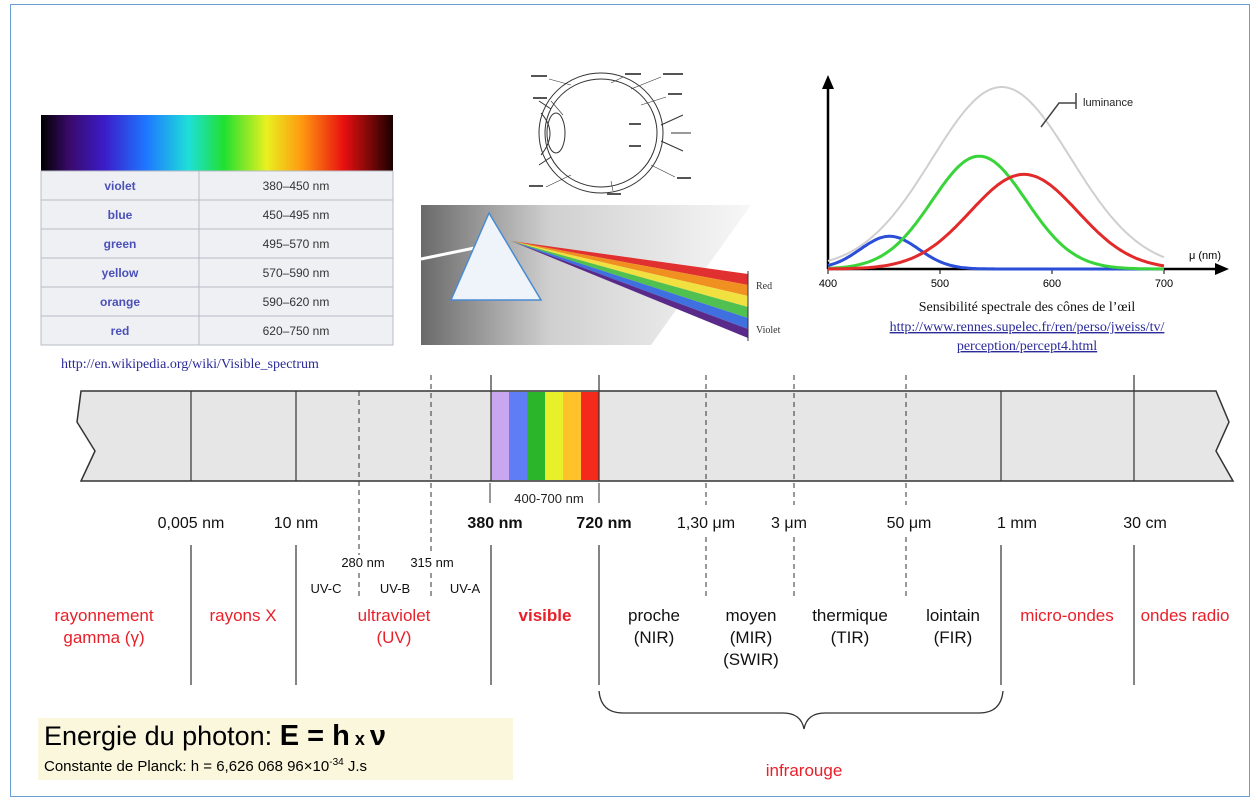 This screenshot has height=805, width=1259. Describe the element at coordinates (751, 659) in the screenshot. I see `region-mir-line3: (SWIR)` at that location.